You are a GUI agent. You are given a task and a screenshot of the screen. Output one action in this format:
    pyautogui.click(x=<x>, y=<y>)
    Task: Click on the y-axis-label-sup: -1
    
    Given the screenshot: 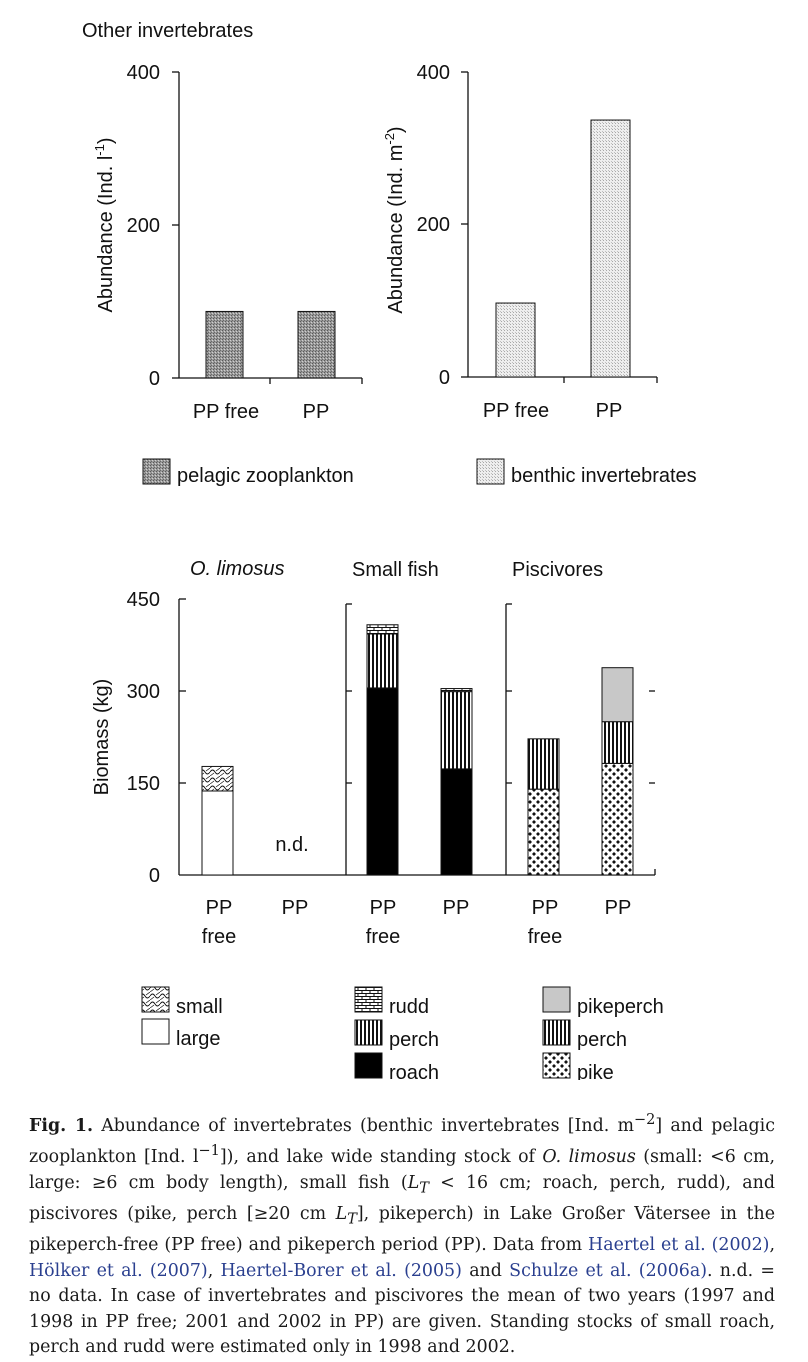 What is the action you would take?
    pyautogui.click(x=99, y=150)
    